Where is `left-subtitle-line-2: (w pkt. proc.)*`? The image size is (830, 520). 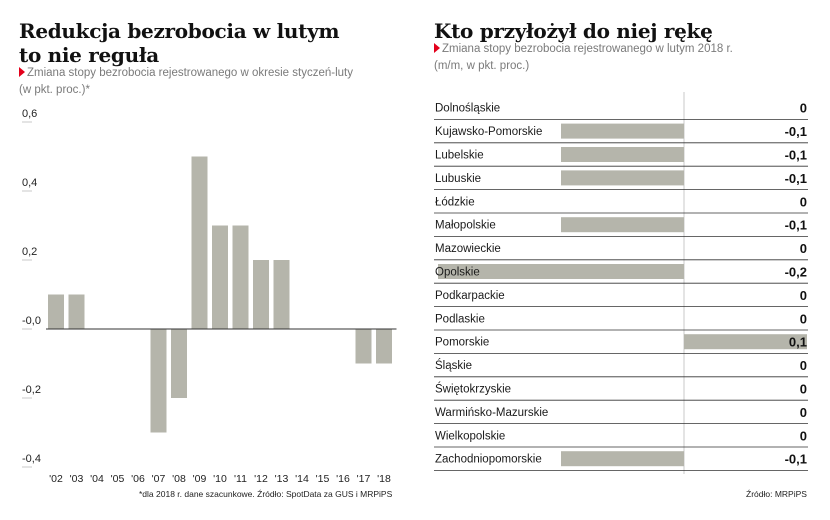 left-subtitle-line-2: (w pkt. proc.)* is located at coordinates (54, 90).